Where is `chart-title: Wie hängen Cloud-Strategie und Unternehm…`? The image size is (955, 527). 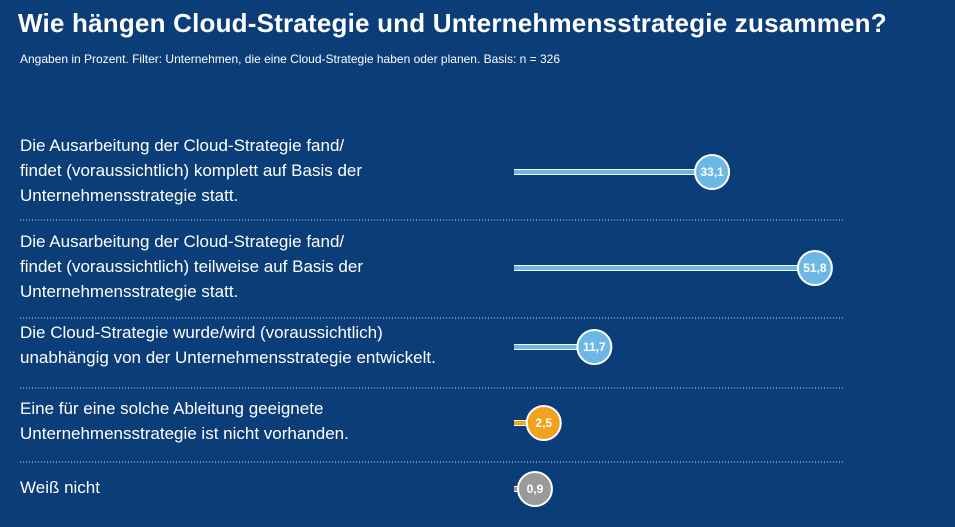 chart-title: Wie hängen Cloud-Strategie und Unternehm… is located at coordinates (452, 23).